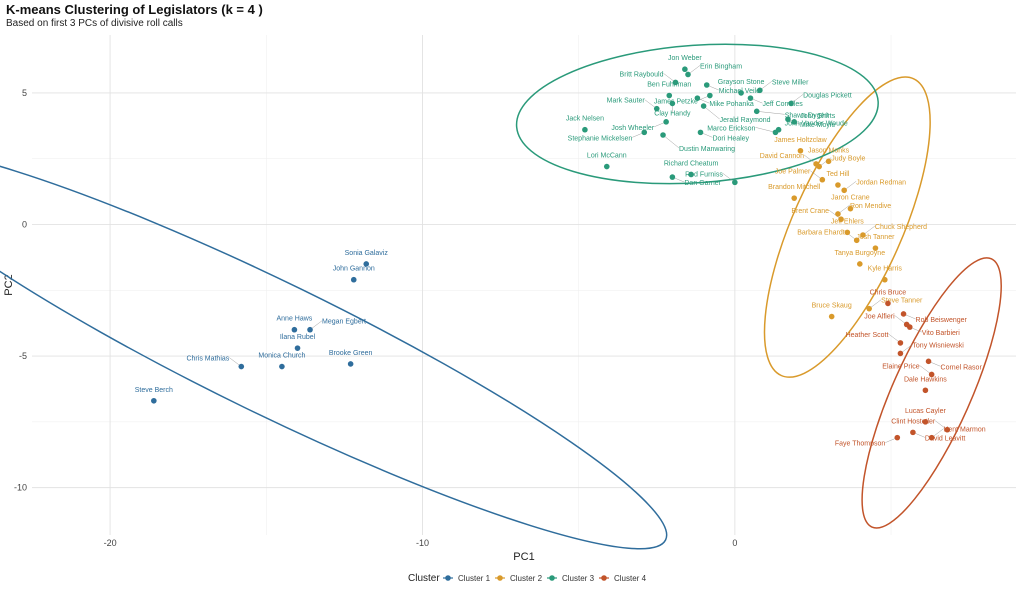  What do you see at coordinates (860, 253) in the screenshot?
I see `point-label: Tanya Burgoyne` at bounding box center [860, 253].